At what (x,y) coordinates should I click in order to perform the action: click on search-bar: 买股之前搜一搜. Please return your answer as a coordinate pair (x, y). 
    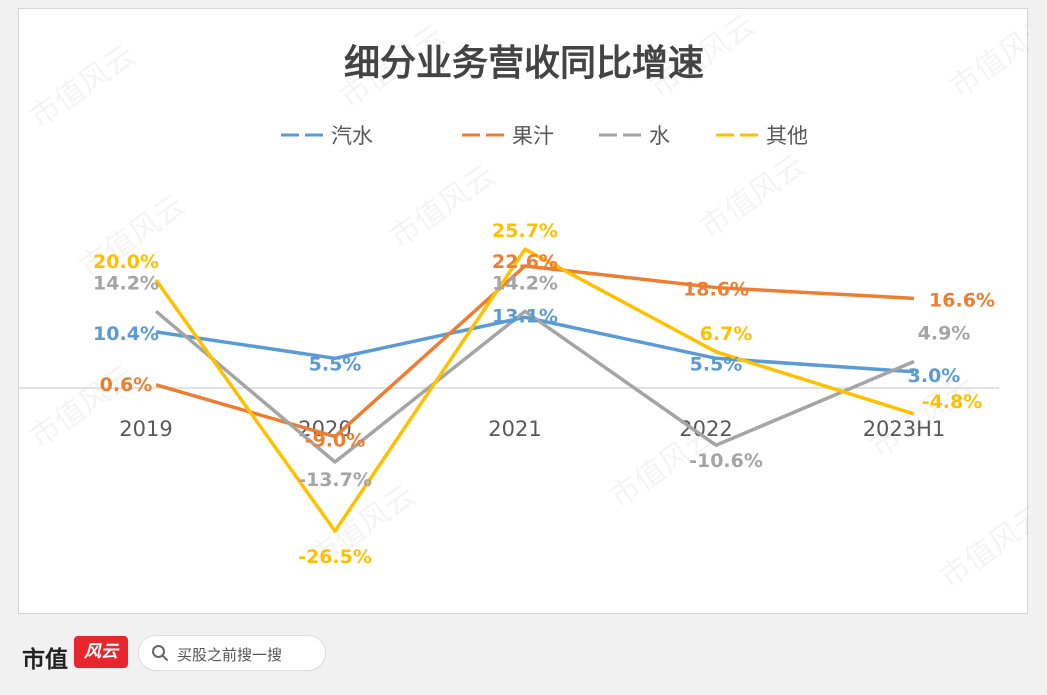
    Looking at the image, I should click on (232, 653).